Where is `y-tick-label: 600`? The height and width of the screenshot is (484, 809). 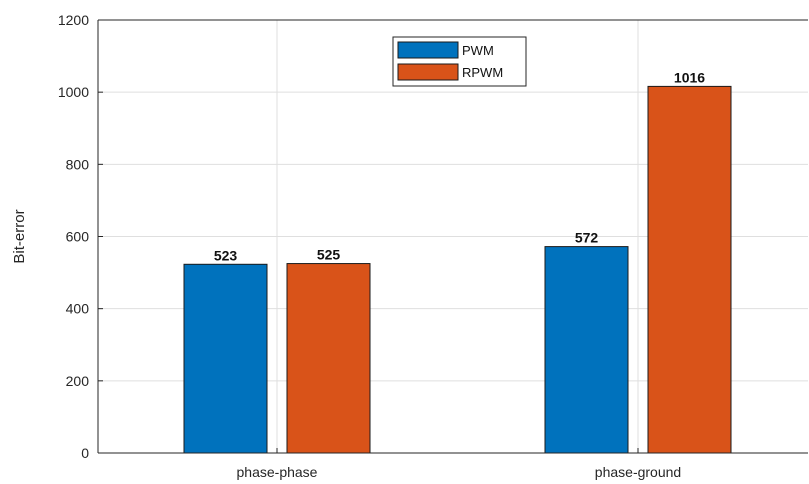 y-tick-label: 600 is located at coordinates (78, 237).